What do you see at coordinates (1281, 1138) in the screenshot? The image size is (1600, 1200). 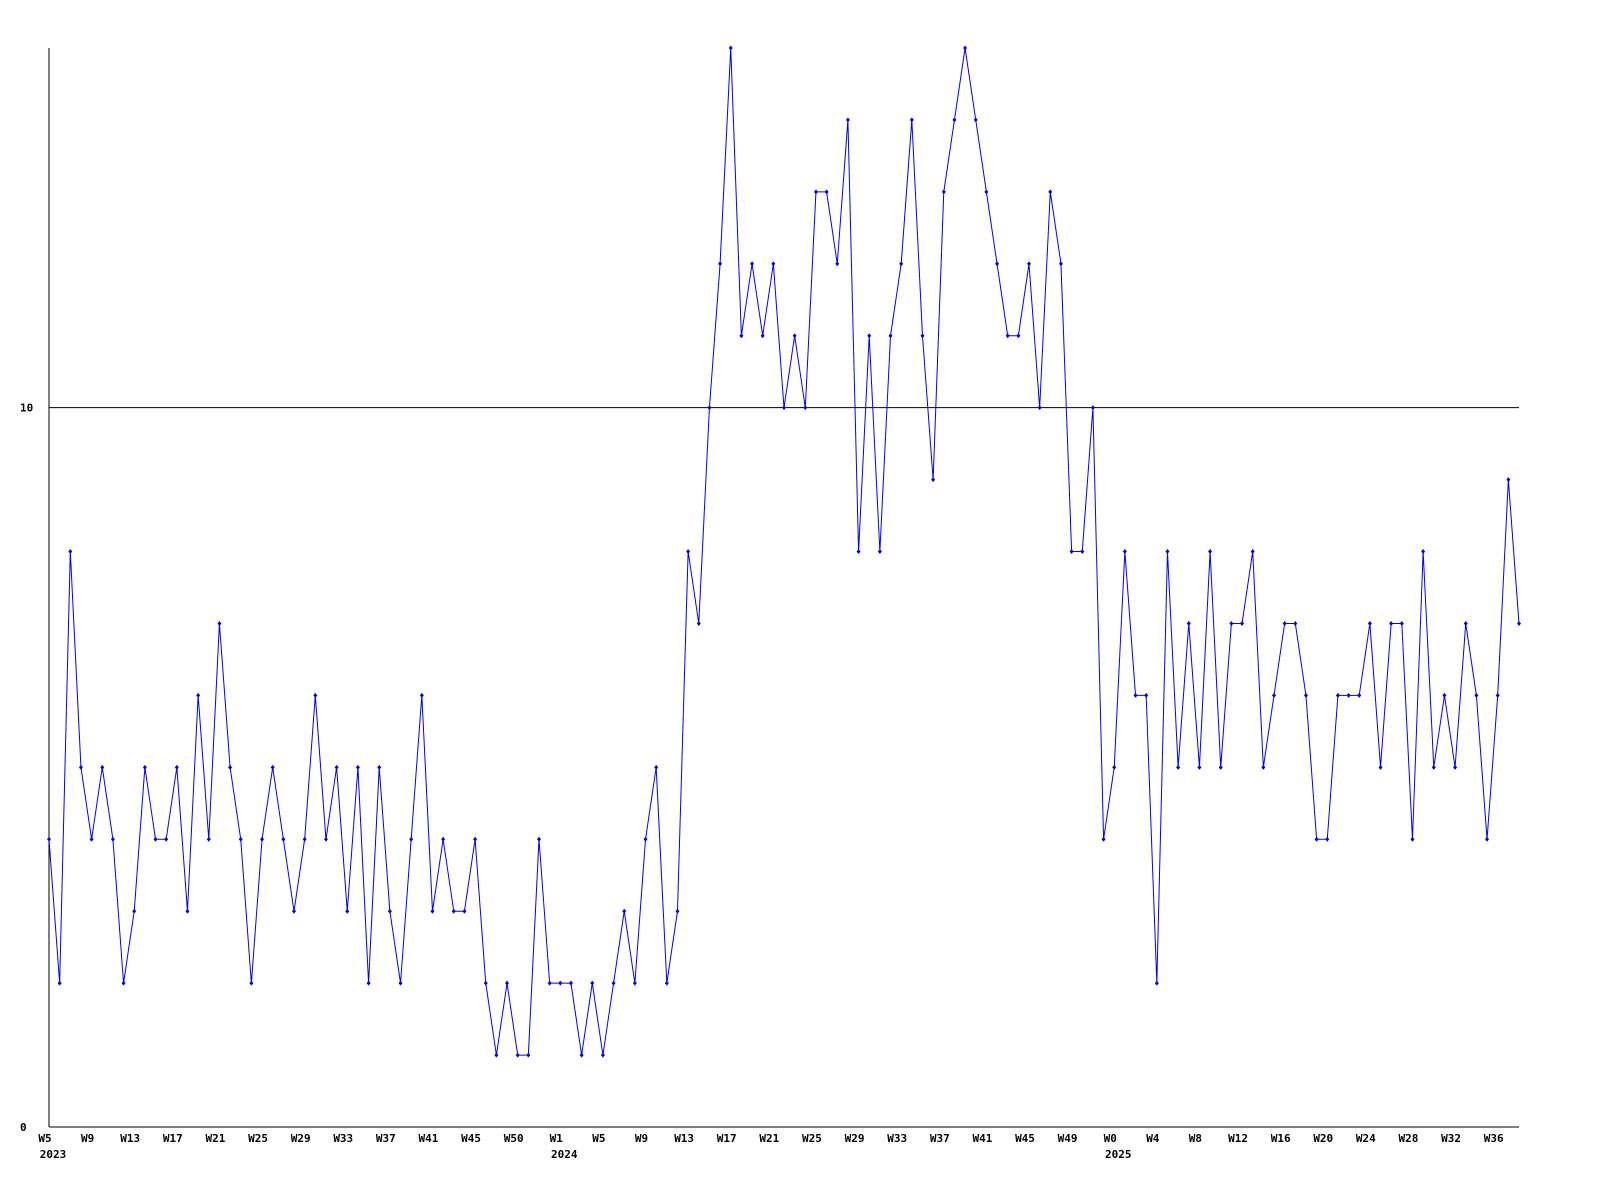 I see `x-tick-label: W16` at bounding box center [1281, 1138].